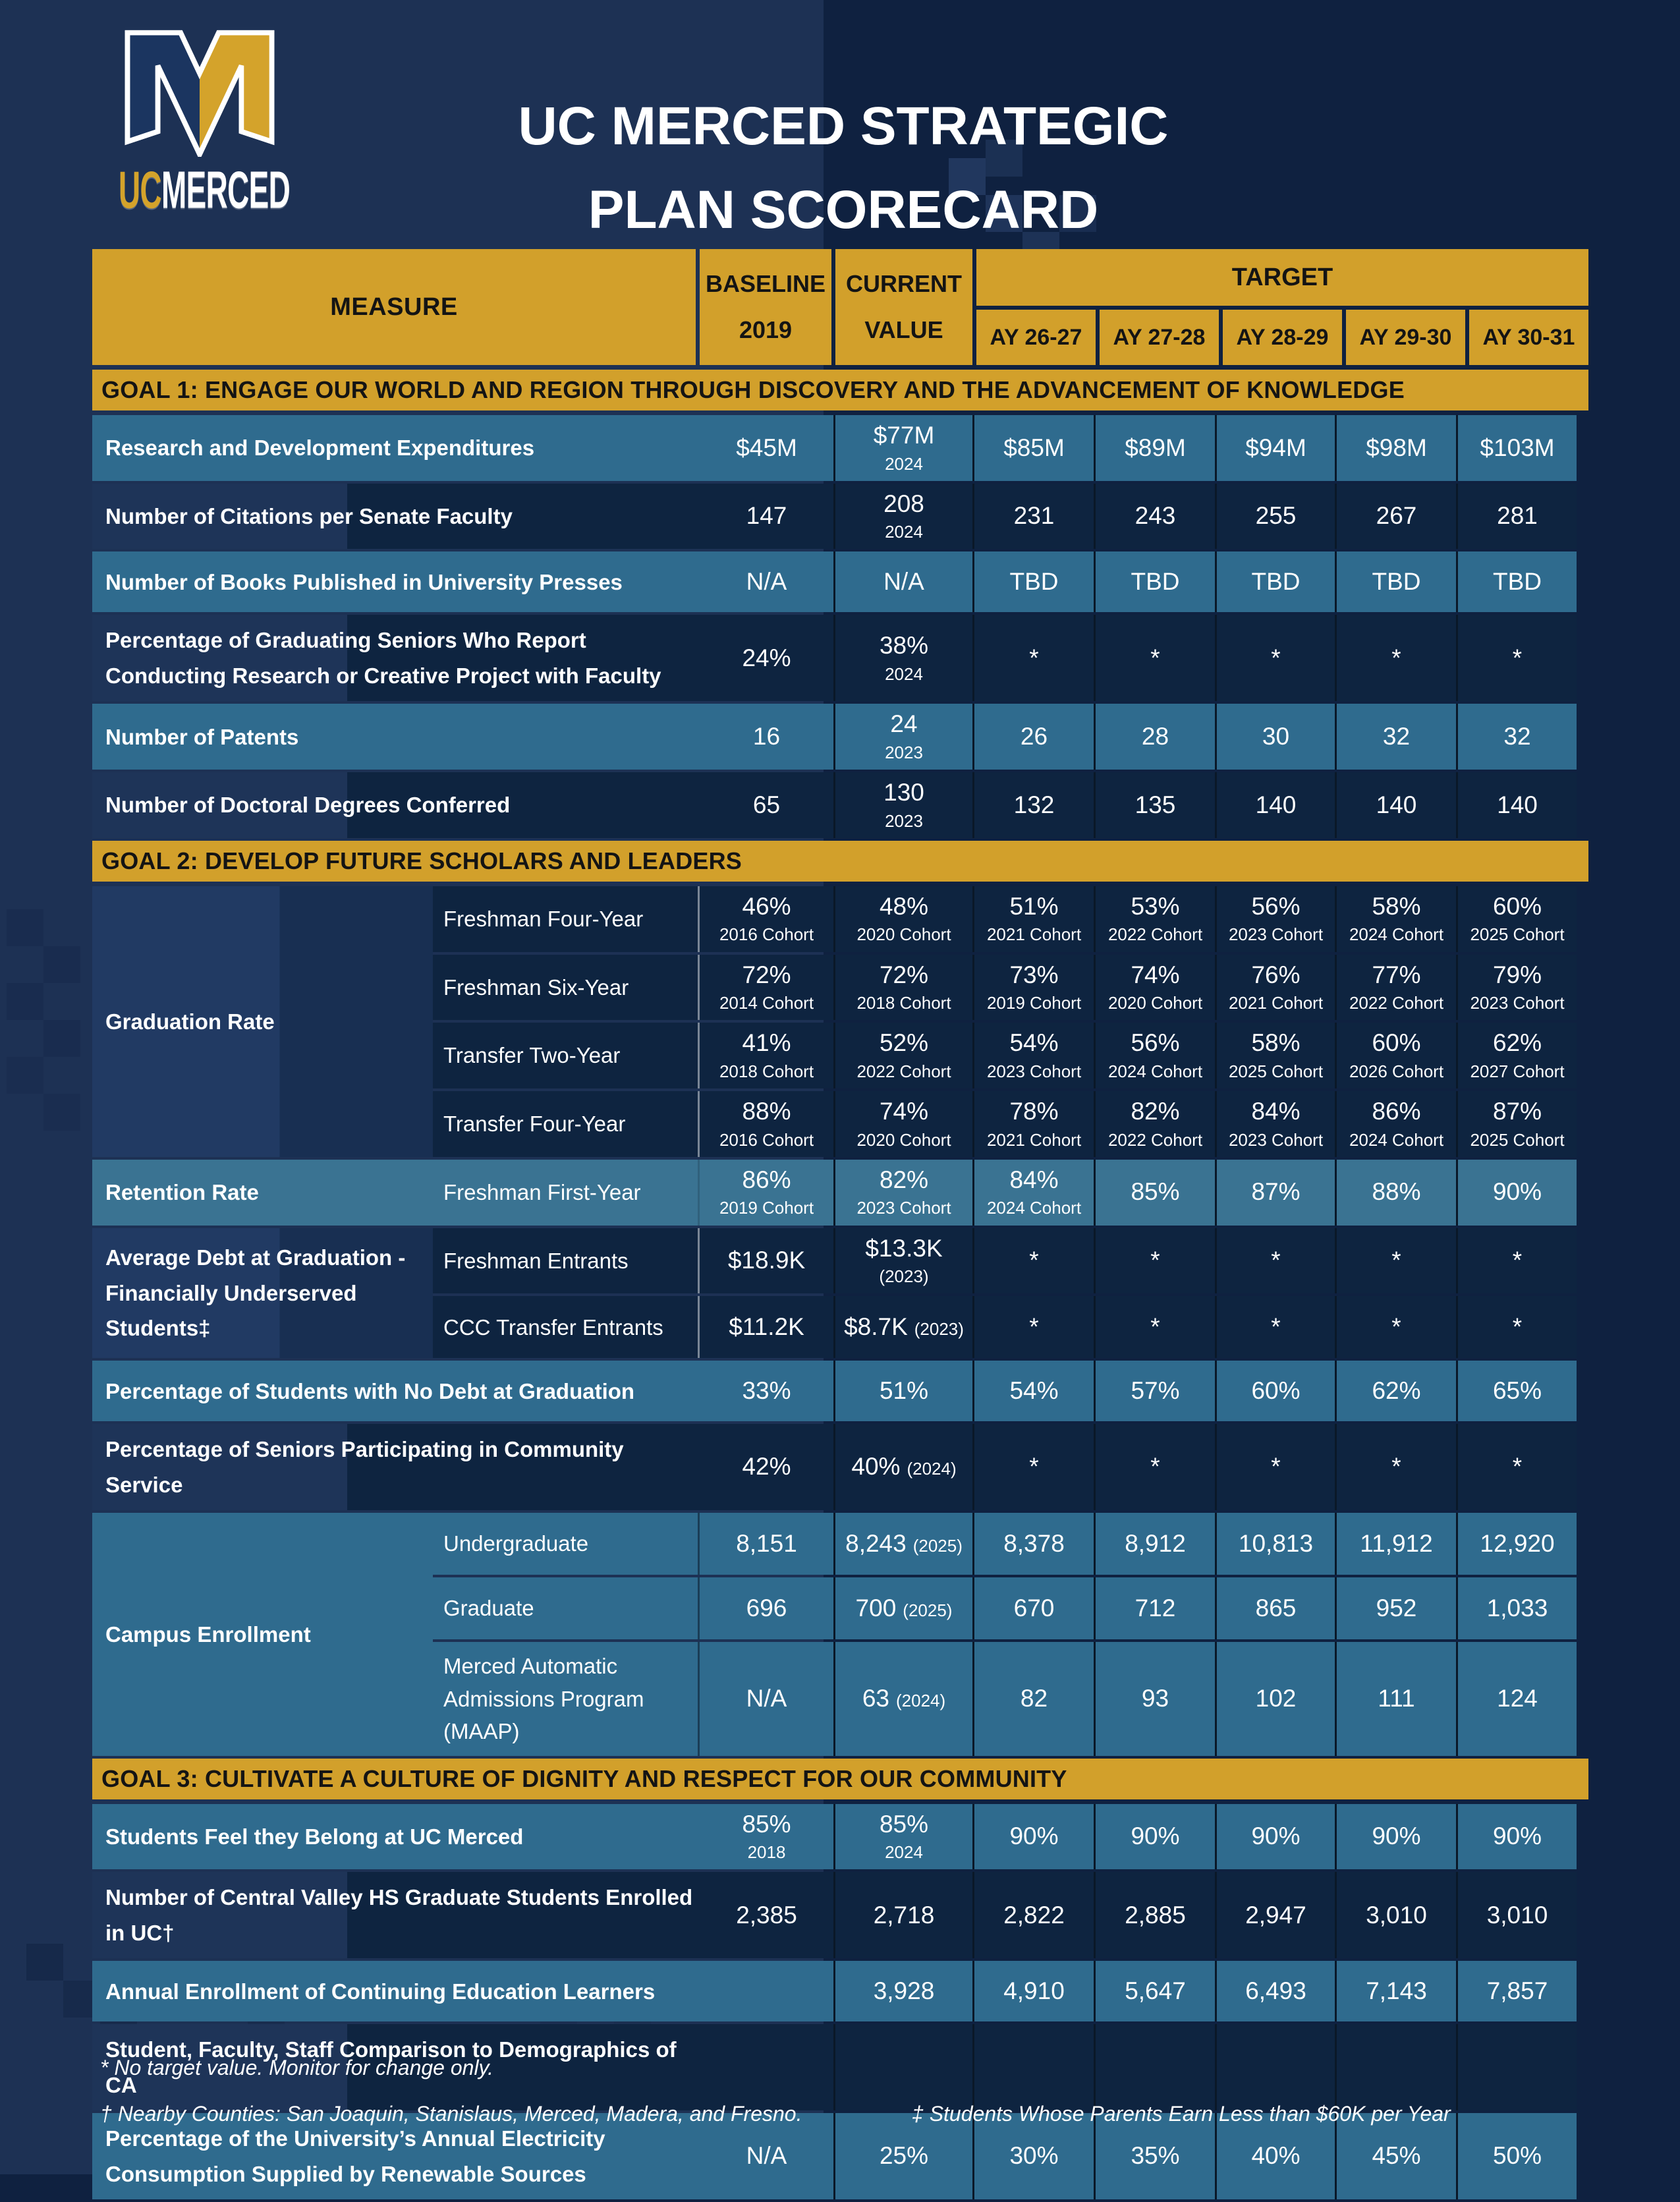  I want to click on cell-value: 74%, so click(1155, 974).